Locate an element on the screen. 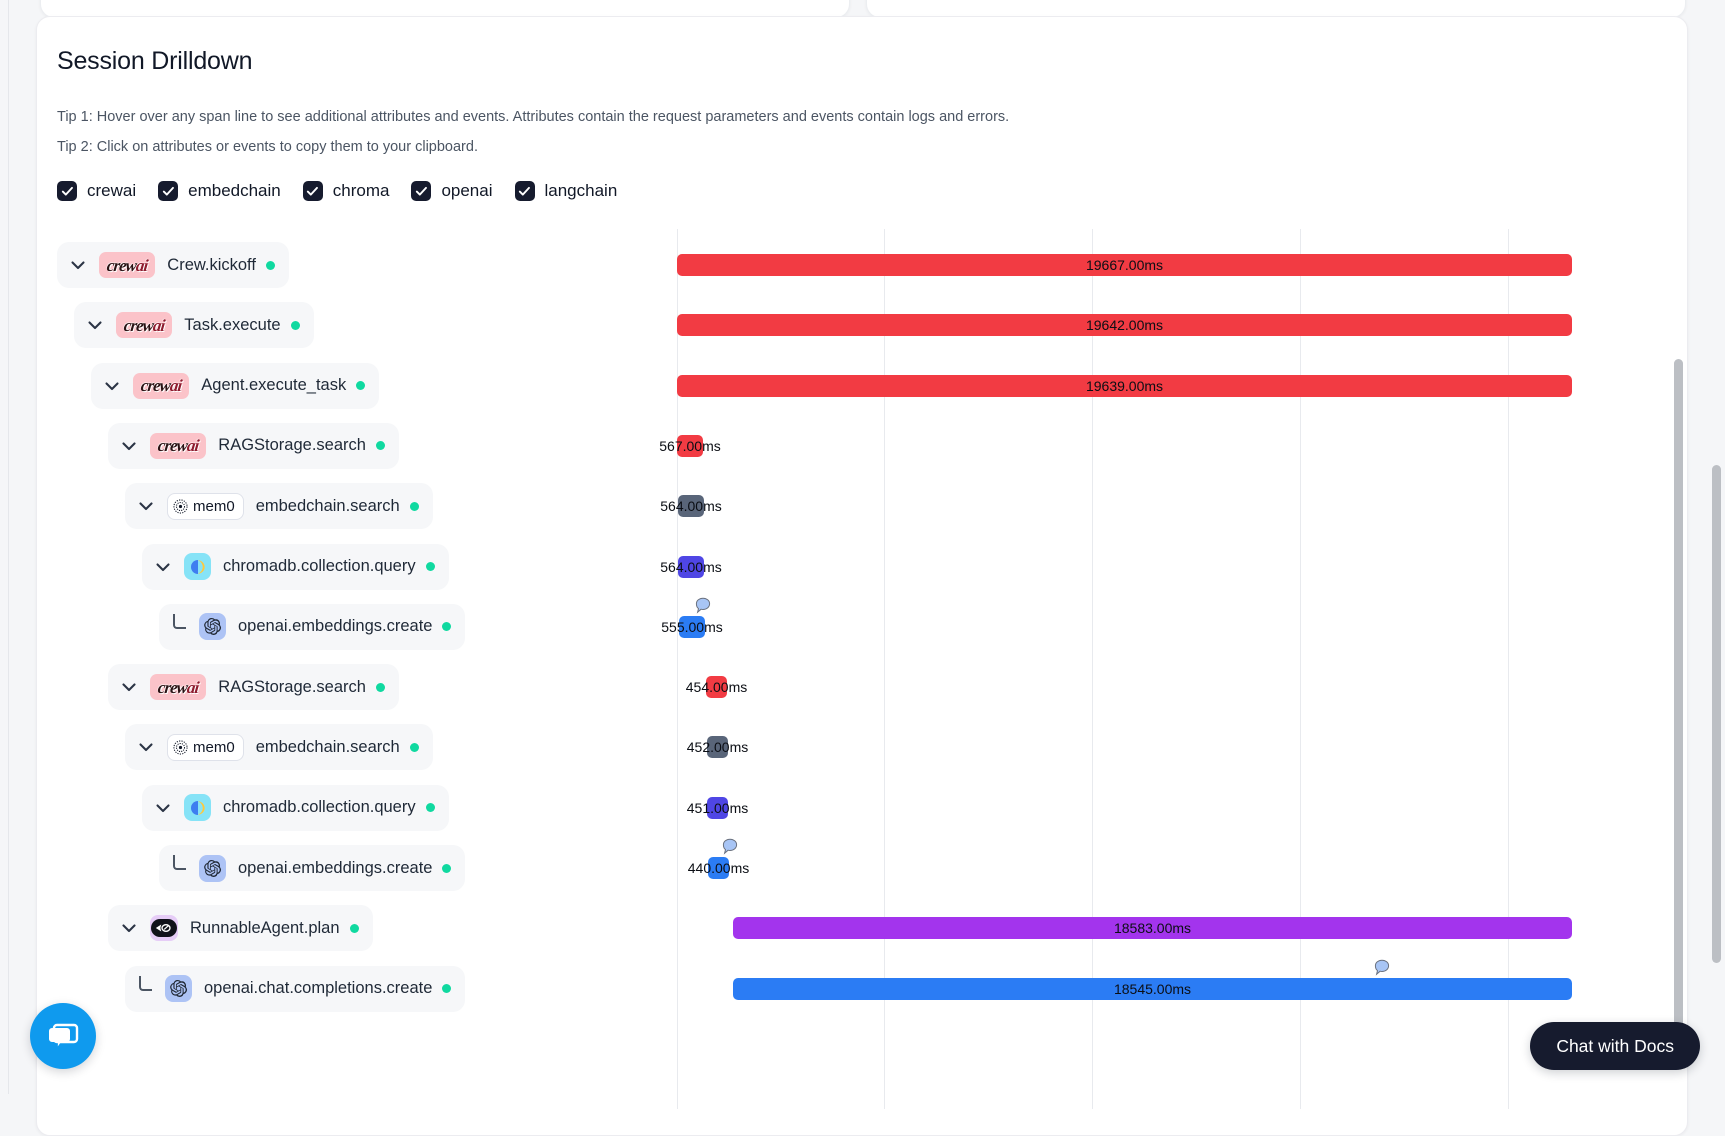 Image resolution: width=1725 pixels, height=1136 pixels. span-duration-label: 19639.00ms is located at coordinates (1124, 385).